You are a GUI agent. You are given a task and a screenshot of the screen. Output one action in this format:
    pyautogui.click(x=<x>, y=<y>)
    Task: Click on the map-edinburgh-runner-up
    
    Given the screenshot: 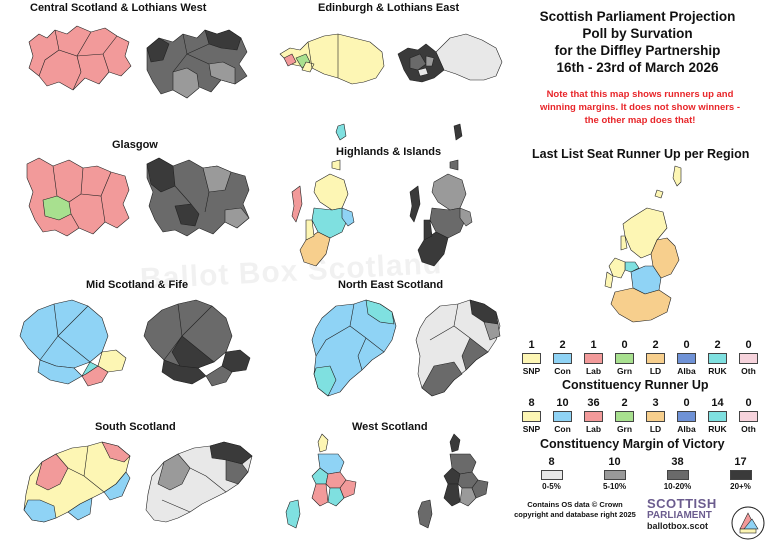 What is the action you would take?
    pyautogui.click(x=332, y=59)
    